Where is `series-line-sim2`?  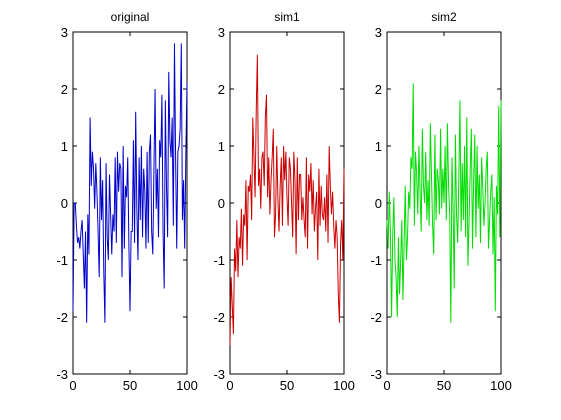
series-line-sim2 is located at coordinates (444, 203).